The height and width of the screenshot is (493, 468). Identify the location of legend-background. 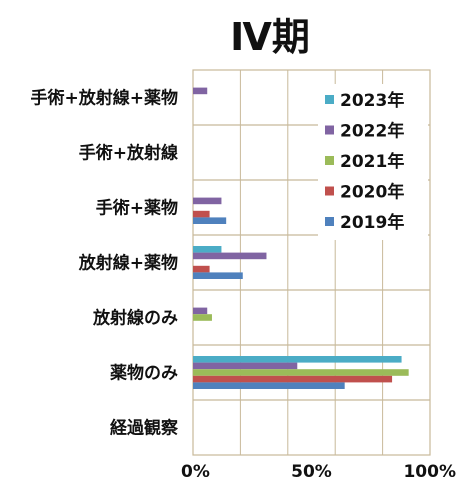
(373, 162).